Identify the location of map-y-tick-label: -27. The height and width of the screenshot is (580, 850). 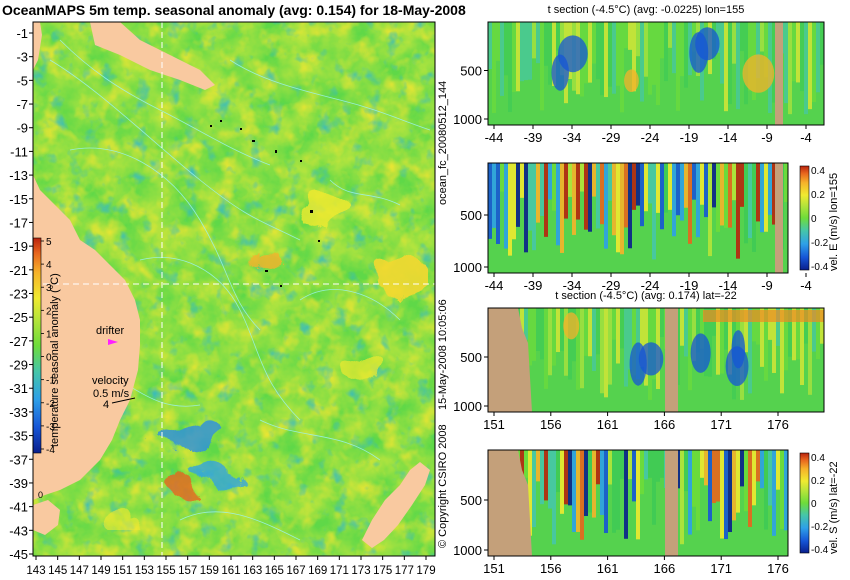
(18, 341).